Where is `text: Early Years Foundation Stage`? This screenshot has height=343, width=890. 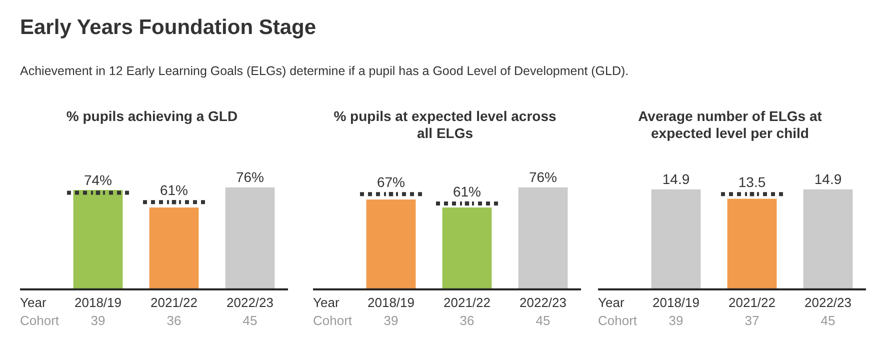 text: Early Years Foundation Stage is located at coordinates (168, 28).